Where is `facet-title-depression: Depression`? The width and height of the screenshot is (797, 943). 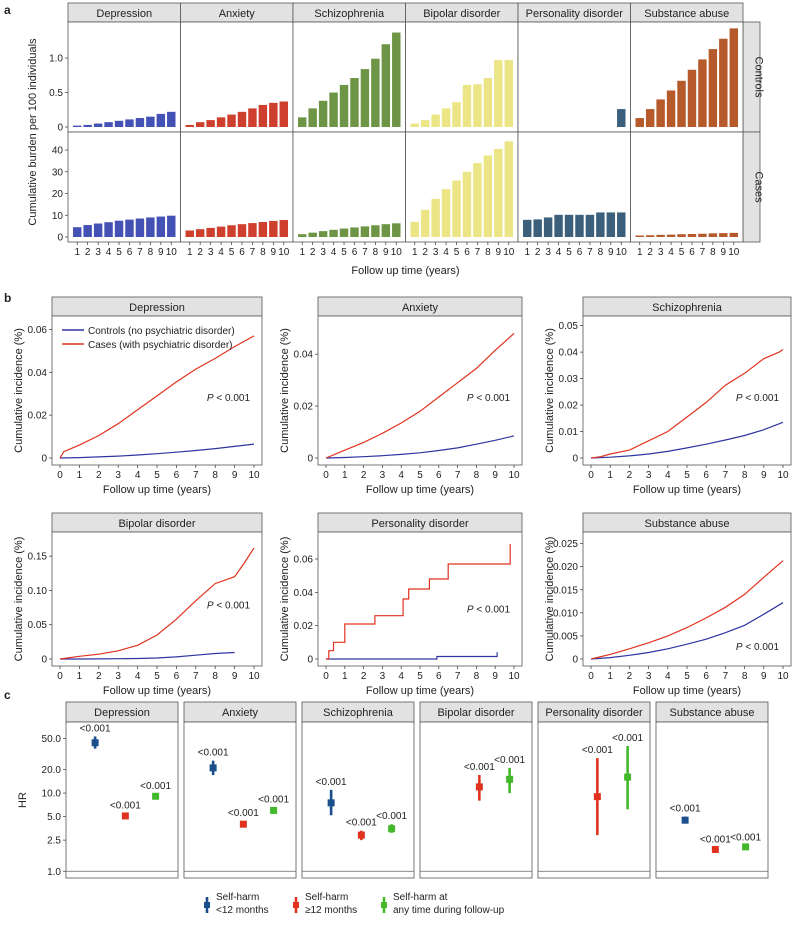 facet-title-depression: Depression is located at coordinates (124, 14).